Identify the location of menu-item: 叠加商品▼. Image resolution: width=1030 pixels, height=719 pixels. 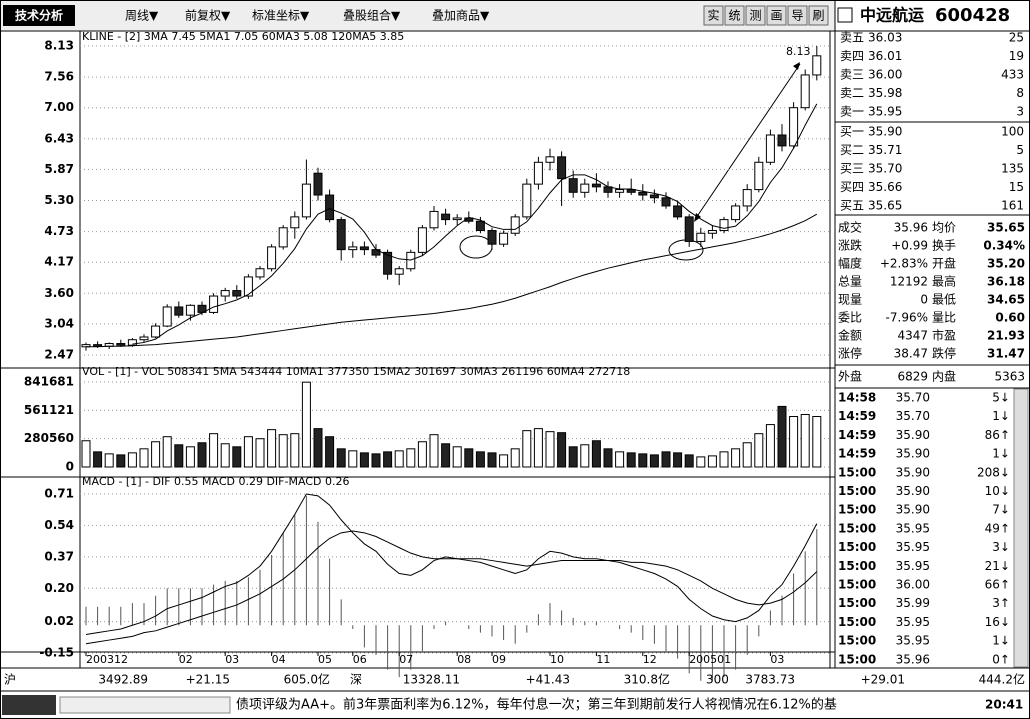
(461, 15).